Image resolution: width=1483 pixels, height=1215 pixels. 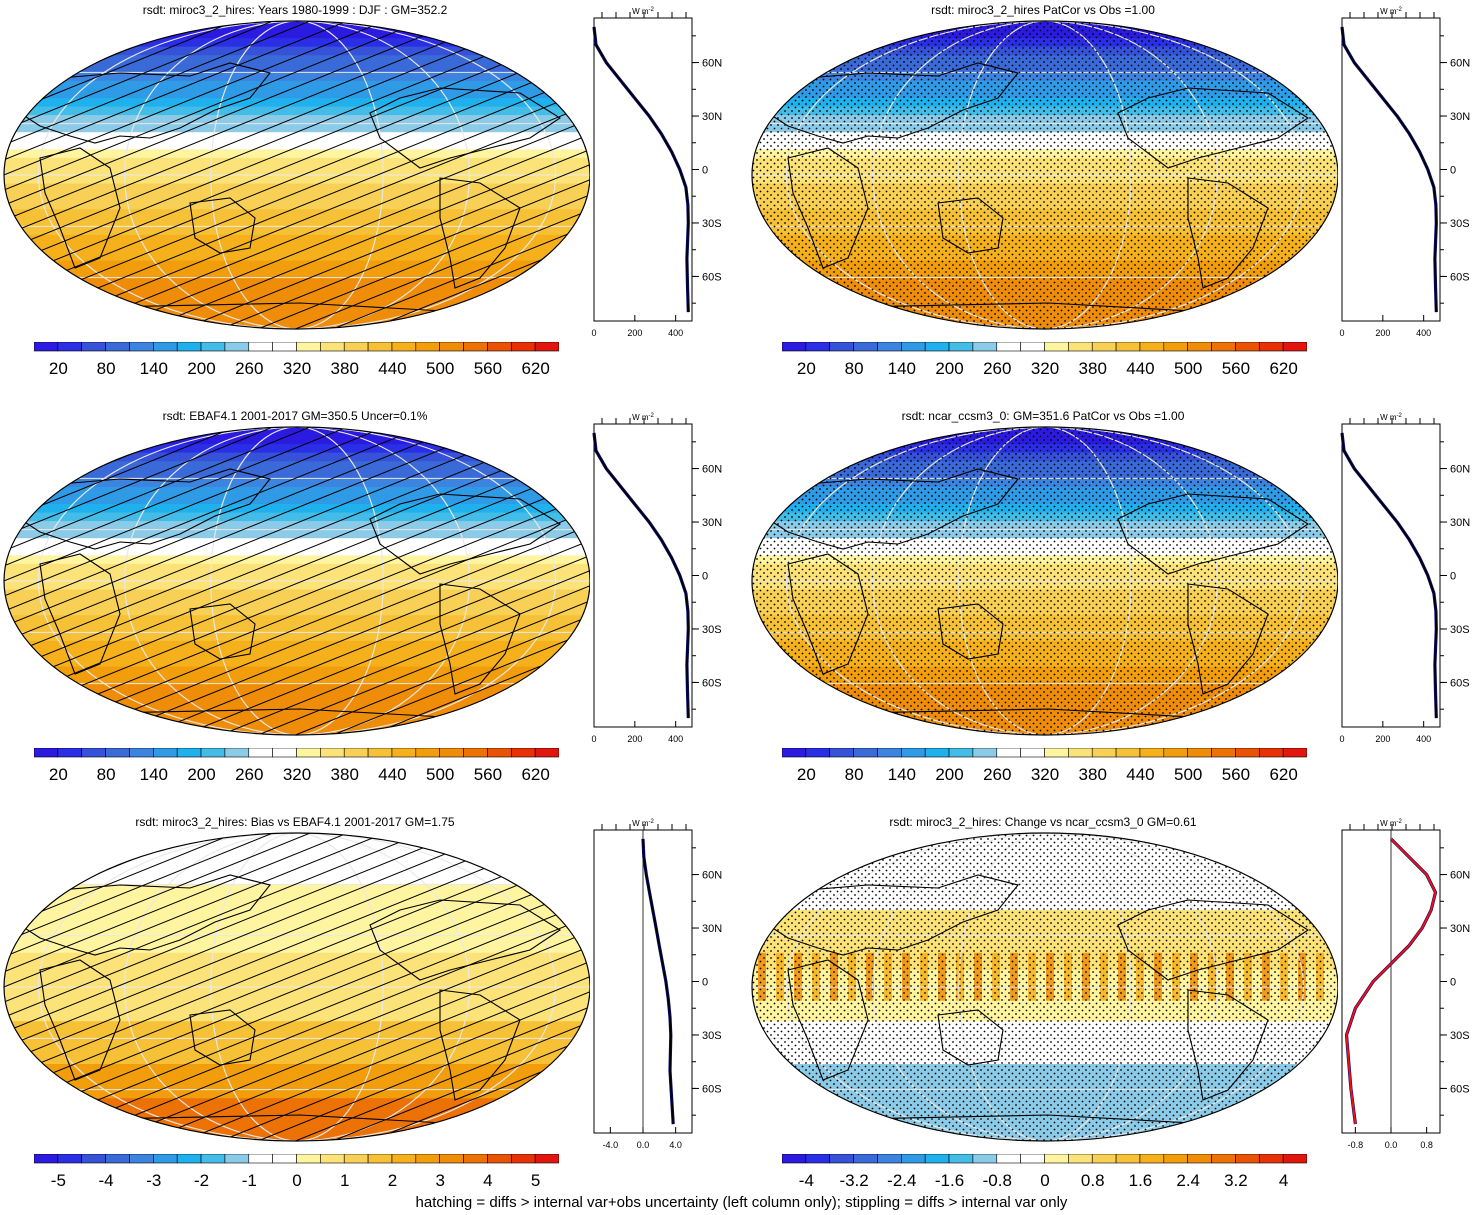 I want to click on zonal-x-tick-label: 0.8, so click(x=1426, y=1145).